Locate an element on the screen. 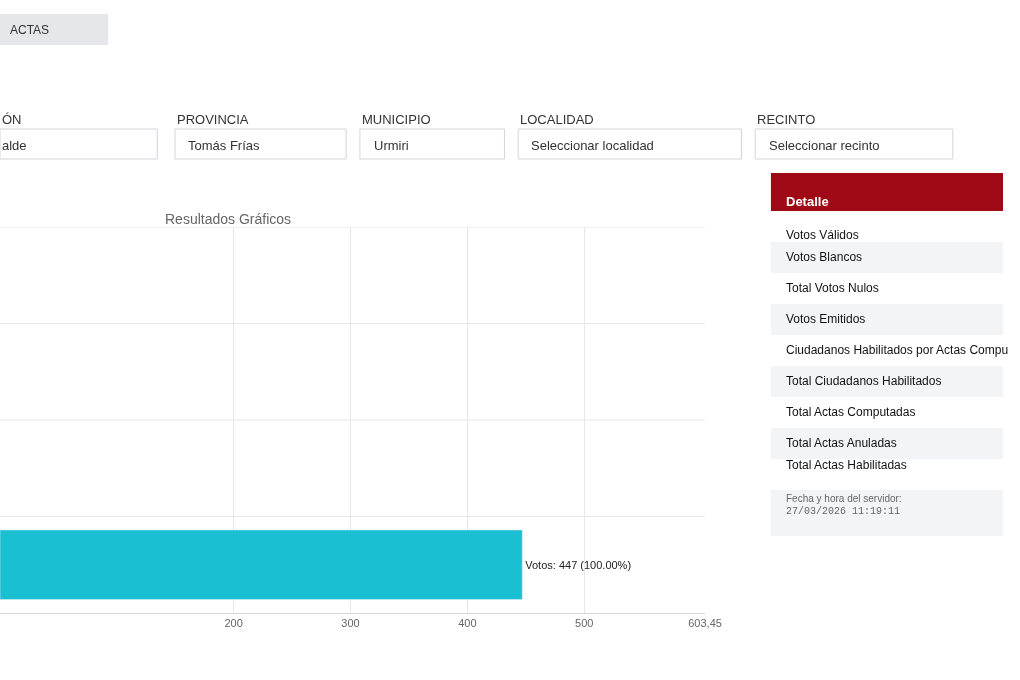 The height and width of the screenshot is (680, 1020). text: RECINTO is located at coordinates (786, 119).